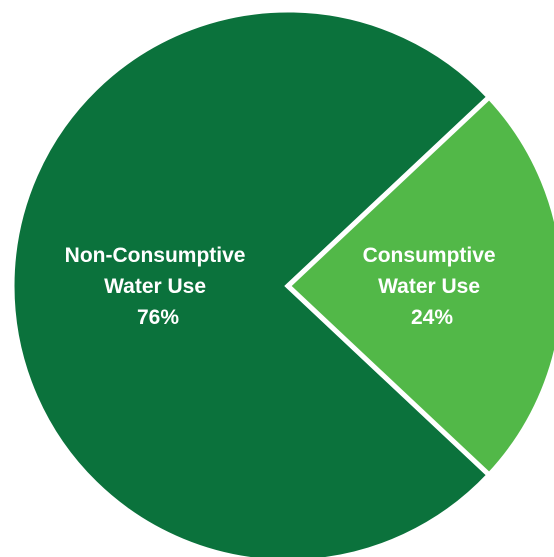  I want to click on slice-label-consumptive: Consumptive Water Use 24%, so click(432, 286).